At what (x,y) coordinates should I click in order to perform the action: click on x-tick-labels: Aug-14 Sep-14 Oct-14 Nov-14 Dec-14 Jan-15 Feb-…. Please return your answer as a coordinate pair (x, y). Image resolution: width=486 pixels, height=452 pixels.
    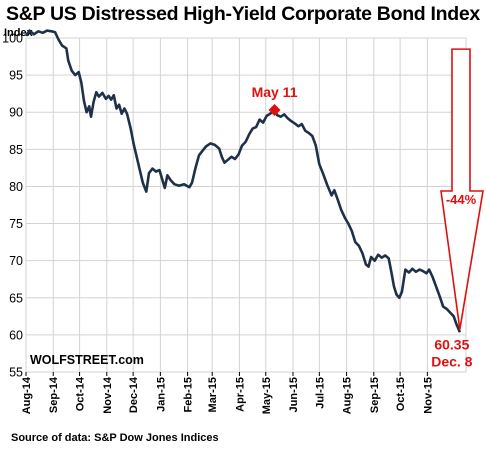
    Looking at the image, I should click on (227, 395).